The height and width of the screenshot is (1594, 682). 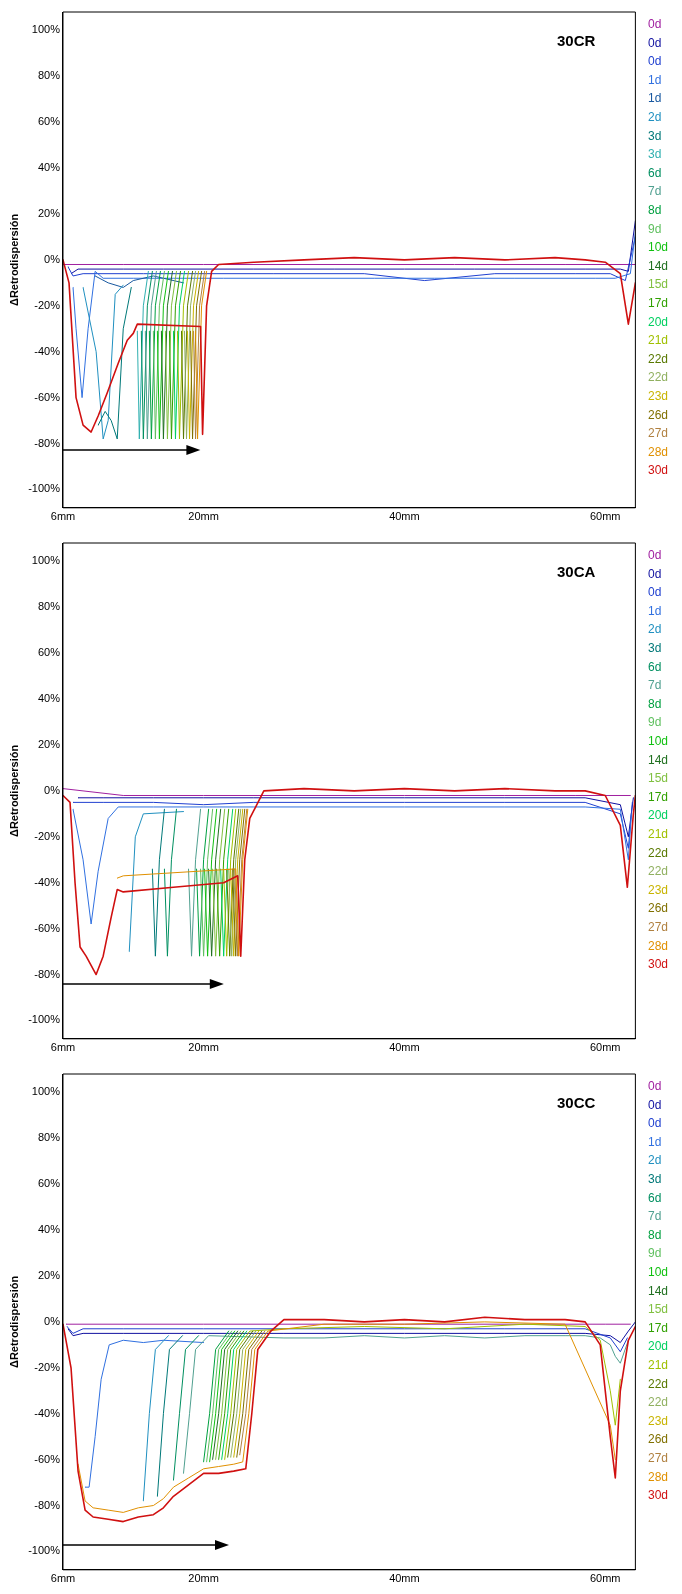 I want to click on text: 30CC, so click(x=576, y=1103).